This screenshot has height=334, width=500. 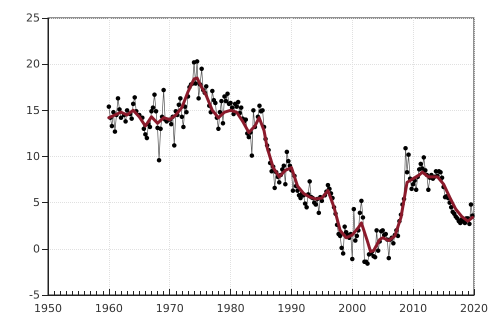 I want to click on x-tick-label: 1980, so click(x=230, y=308).